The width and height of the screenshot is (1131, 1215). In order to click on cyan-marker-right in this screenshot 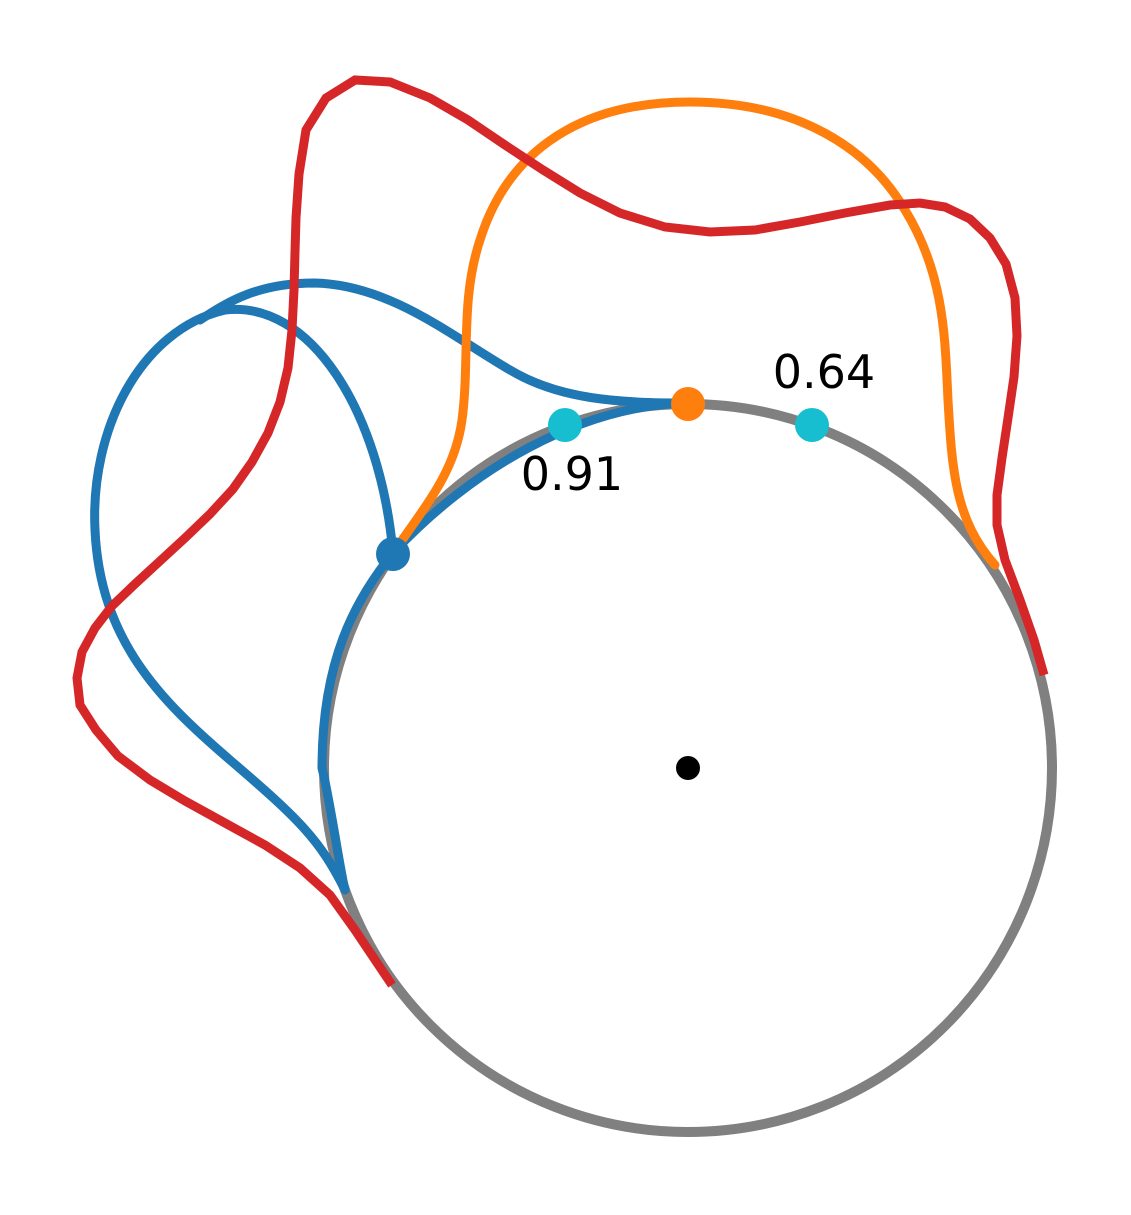, I will do `click(812, 425)`.